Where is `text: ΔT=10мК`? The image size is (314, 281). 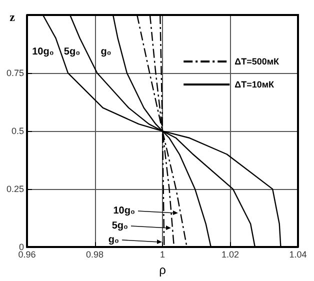 text: ΔT=10мК is located at coordinates (254, 85).